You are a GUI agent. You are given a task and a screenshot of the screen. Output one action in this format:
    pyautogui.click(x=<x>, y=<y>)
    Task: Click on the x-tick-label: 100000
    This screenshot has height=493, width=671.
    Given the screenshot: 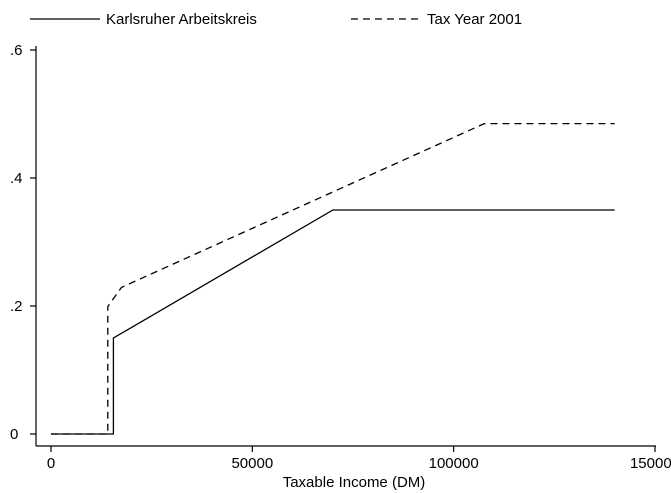 What is the action you would take?
    pyautogui.click(x=454, y=463)
    